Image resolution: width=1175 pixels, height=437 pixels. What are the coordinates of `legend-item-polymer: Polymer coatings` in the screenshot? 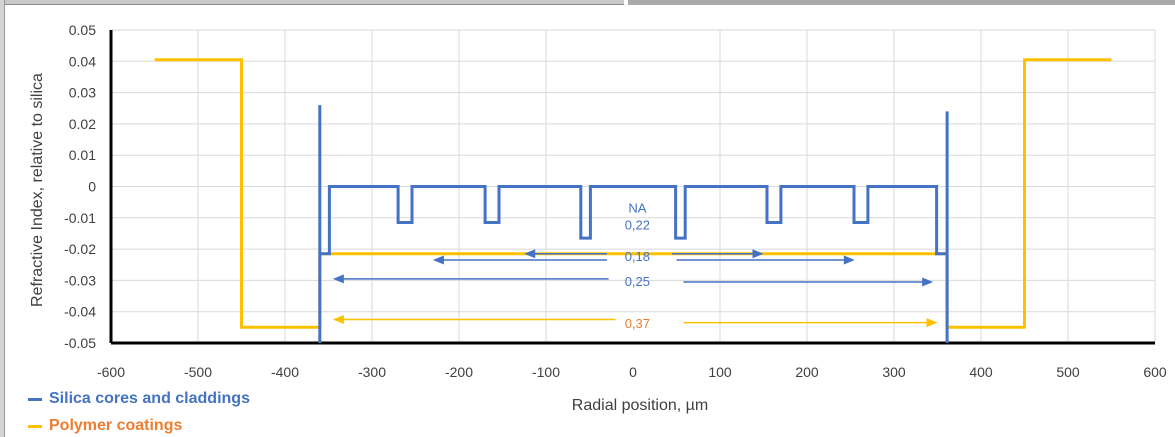 It's located at (105, 426).